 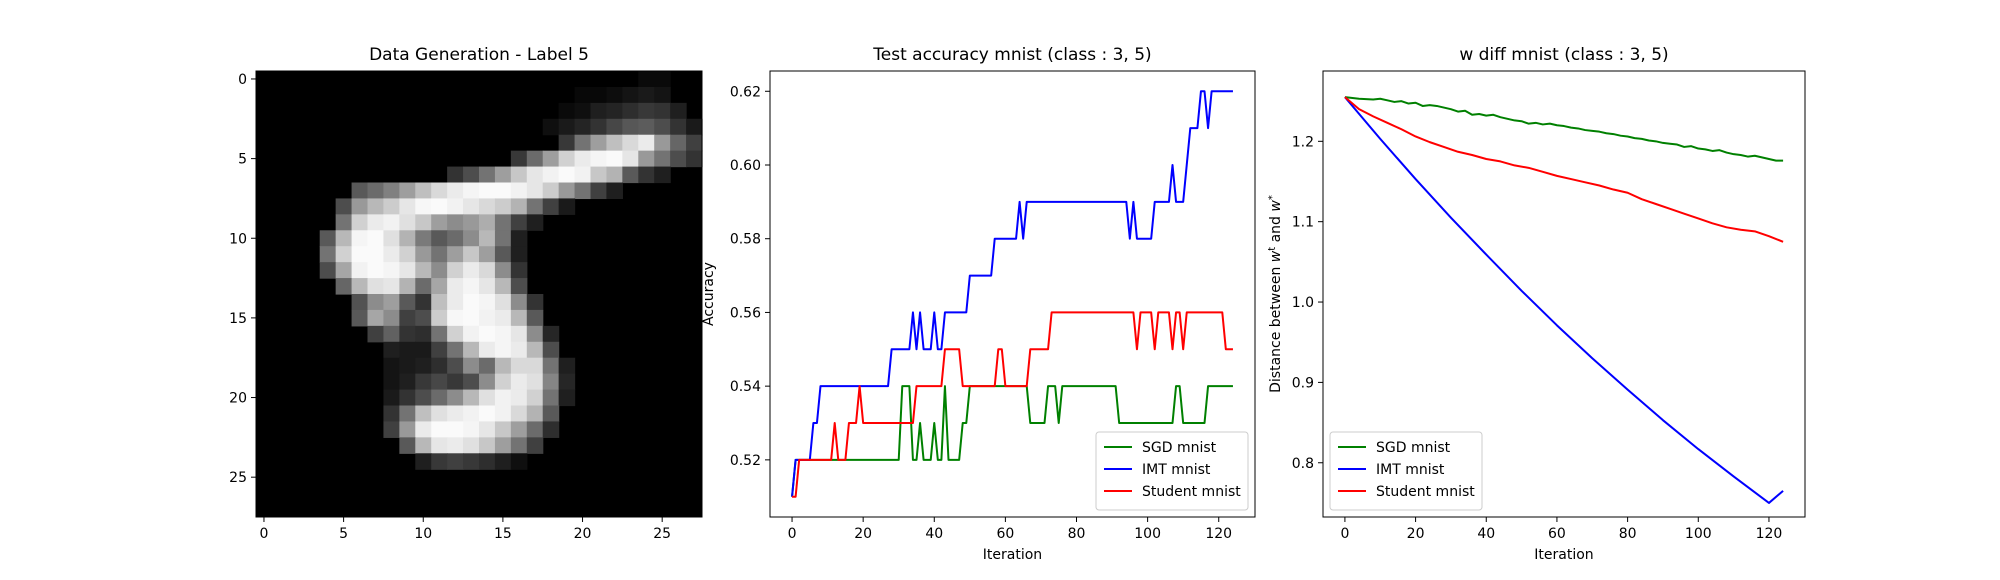 What do you see at coordinates (242, 160) in the screenshot?
I see `y-tick-label: 5` at bounding box center [242, 160].